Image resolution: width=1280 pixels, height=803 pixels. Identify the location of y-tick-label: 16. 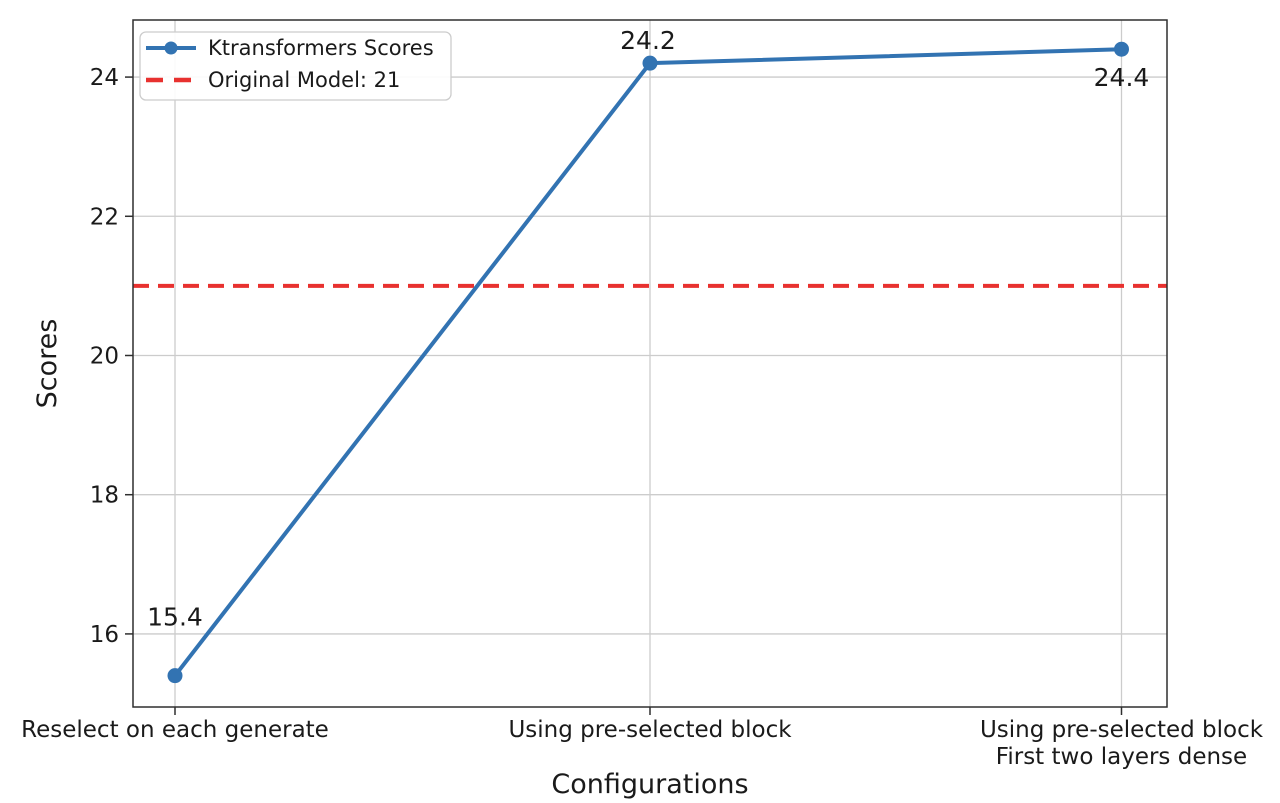
(104, 635).